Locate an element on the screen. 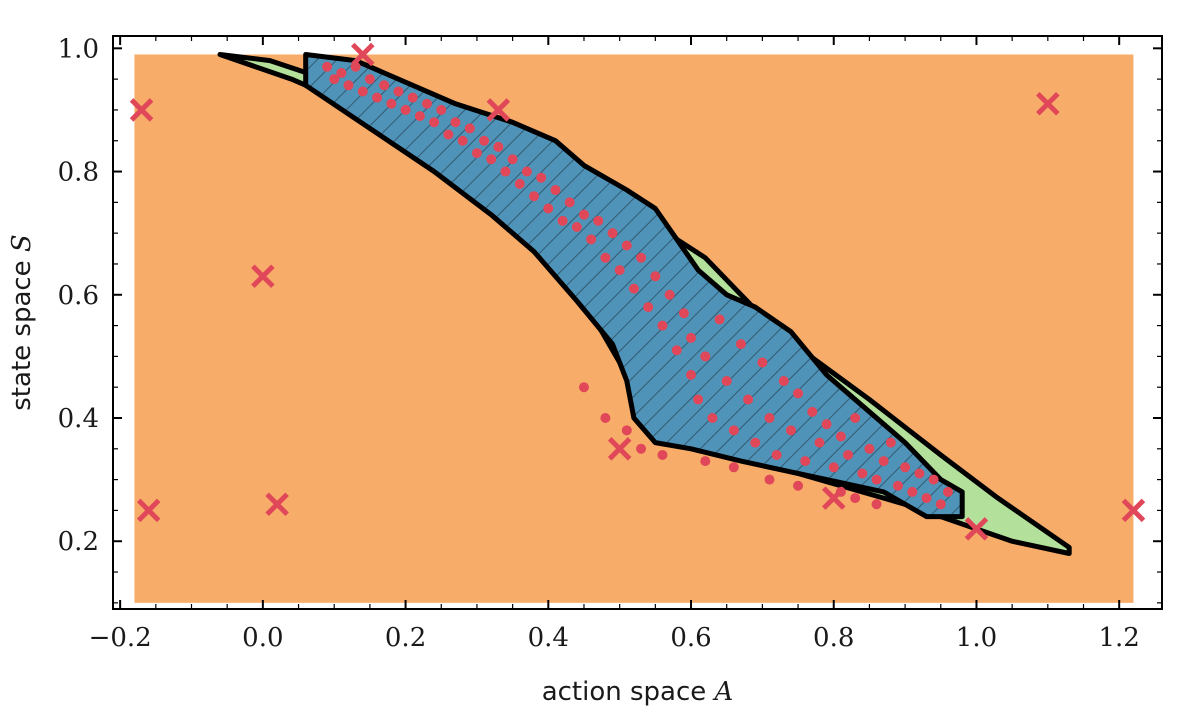 The height and width of the screenshot is (728, 1184). y-tick-label: 0.4 is located at coordinates (78, 419).